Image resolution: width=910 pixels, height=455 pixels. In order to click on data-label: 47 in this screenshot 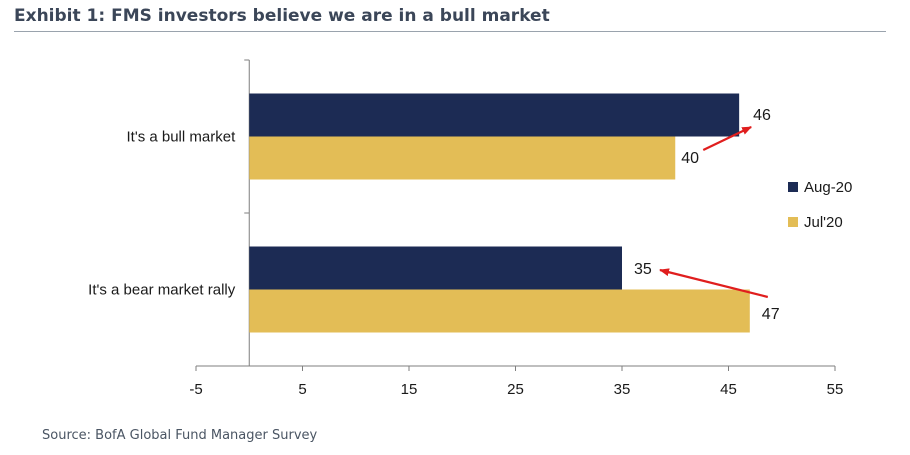, I will do `click(771, 314)`.